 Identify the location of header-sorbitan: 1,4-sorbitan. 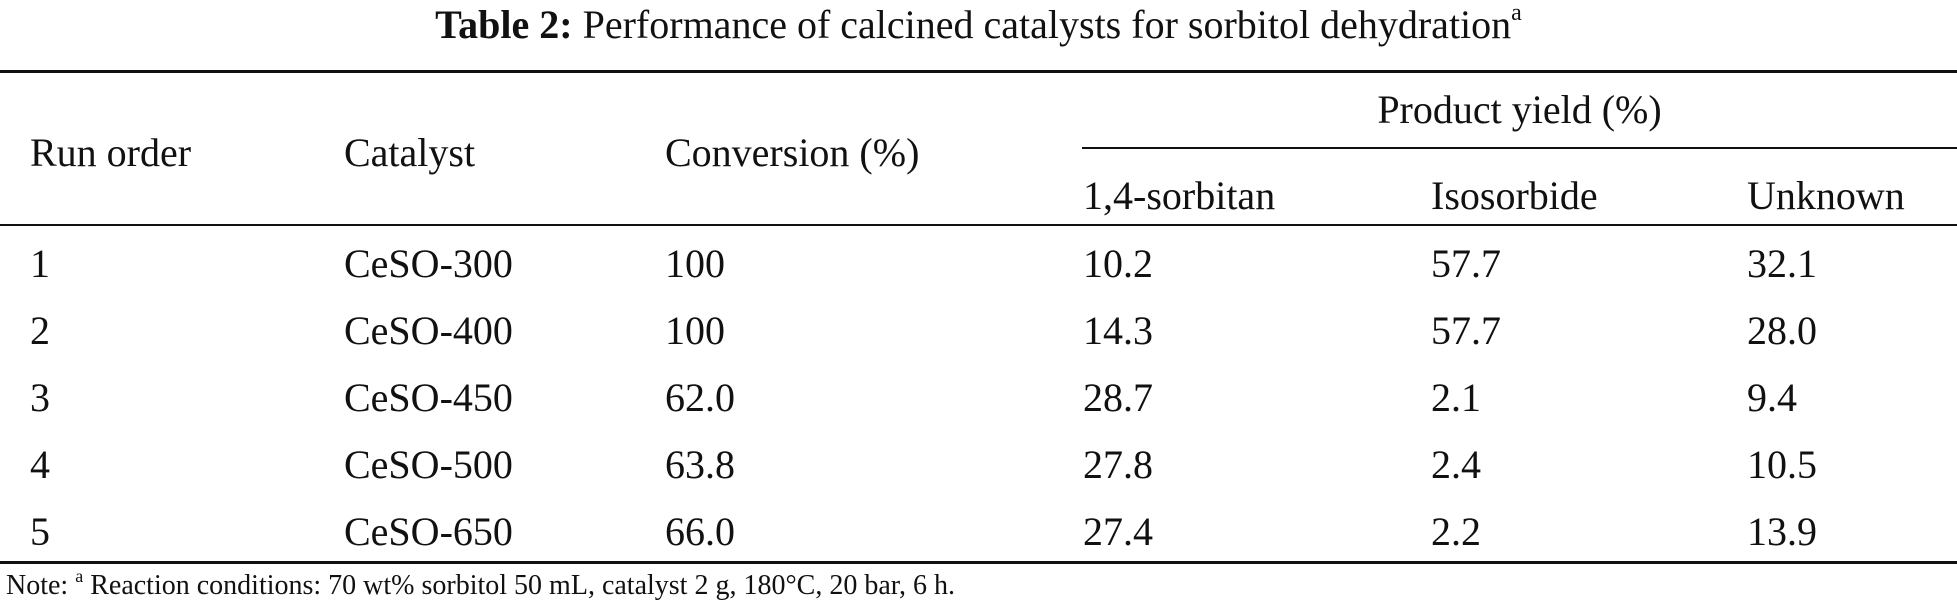
(1179, 195).